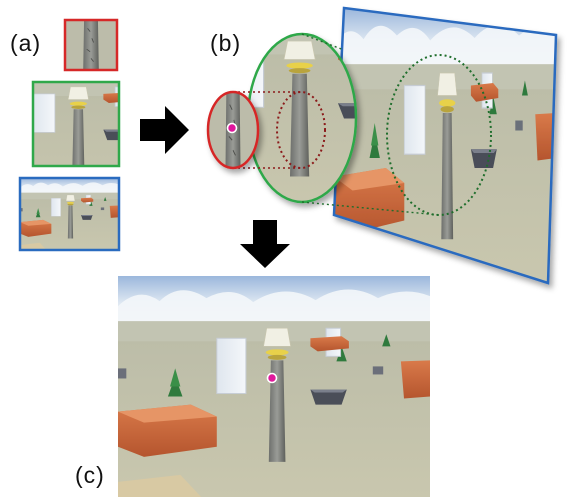 This screenshot has width=569, height=497. I want to click on panel-a, so click(69, 135).